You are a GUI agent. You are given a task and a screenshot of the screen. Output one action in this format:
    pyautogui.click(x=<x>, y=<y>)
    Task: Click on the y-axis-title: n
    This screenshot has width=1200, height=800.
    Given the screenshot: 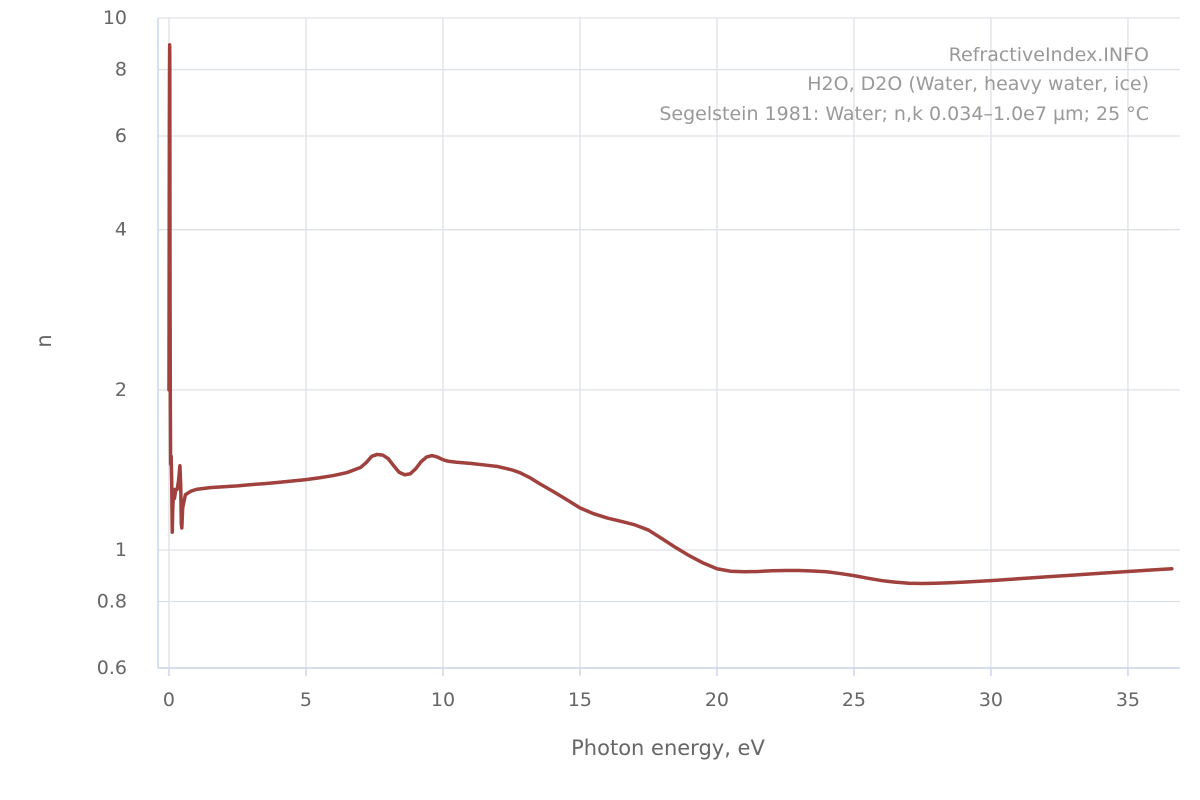 What is the action you would take?
    pyautogui.click(x=44, y=340)
    